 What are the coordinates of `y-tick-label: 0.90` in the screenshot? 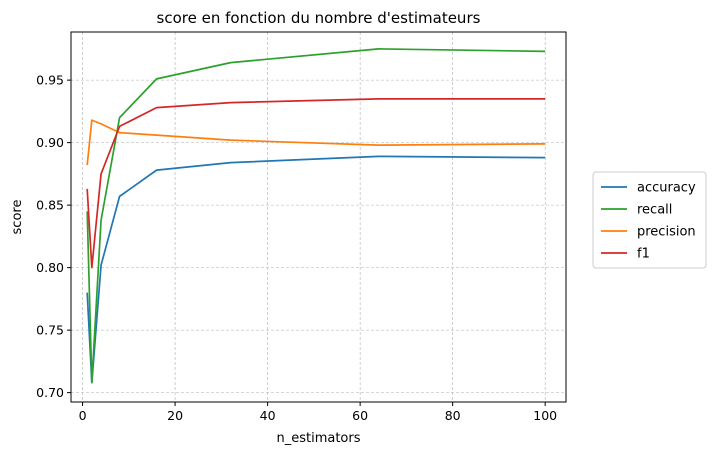 It's located at (50, 142).